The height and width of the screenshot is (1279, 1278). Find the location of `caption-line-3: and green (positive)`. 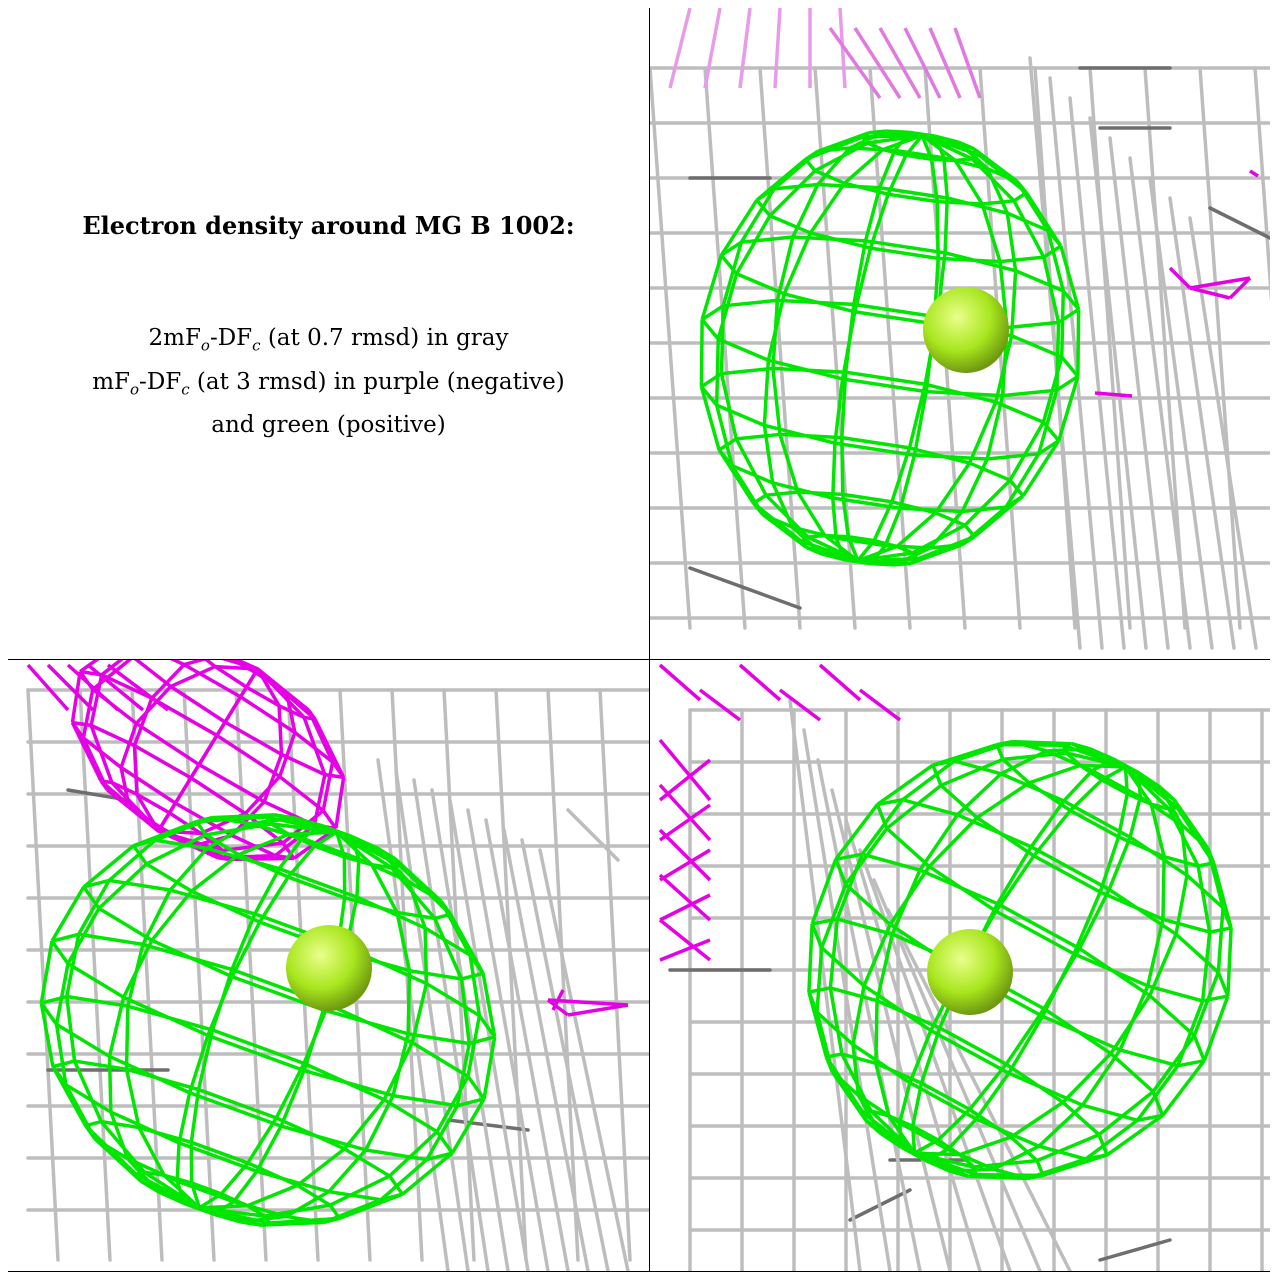

caption-line-3: and green (positive) is located at coordinates (328, 425).